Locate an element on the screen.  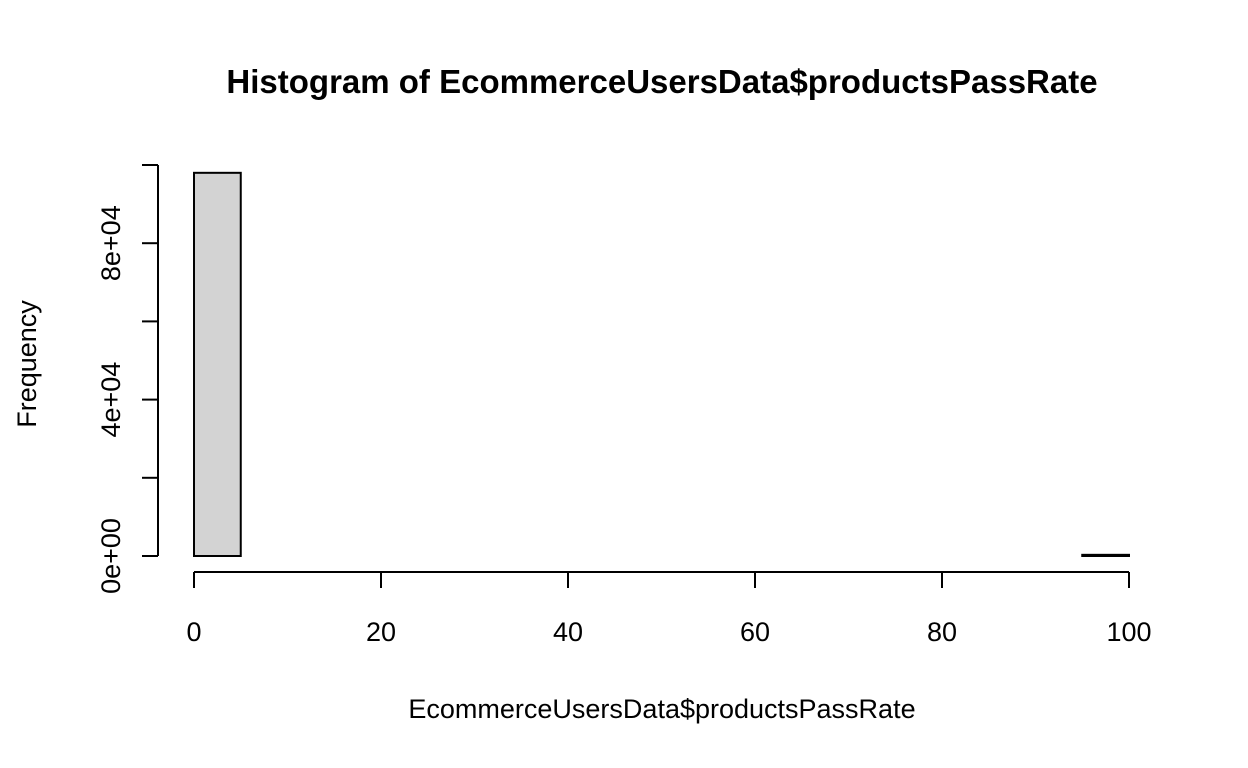
x-axis: 0 20 40 60 80 100 is located at coordinates (669, 609).